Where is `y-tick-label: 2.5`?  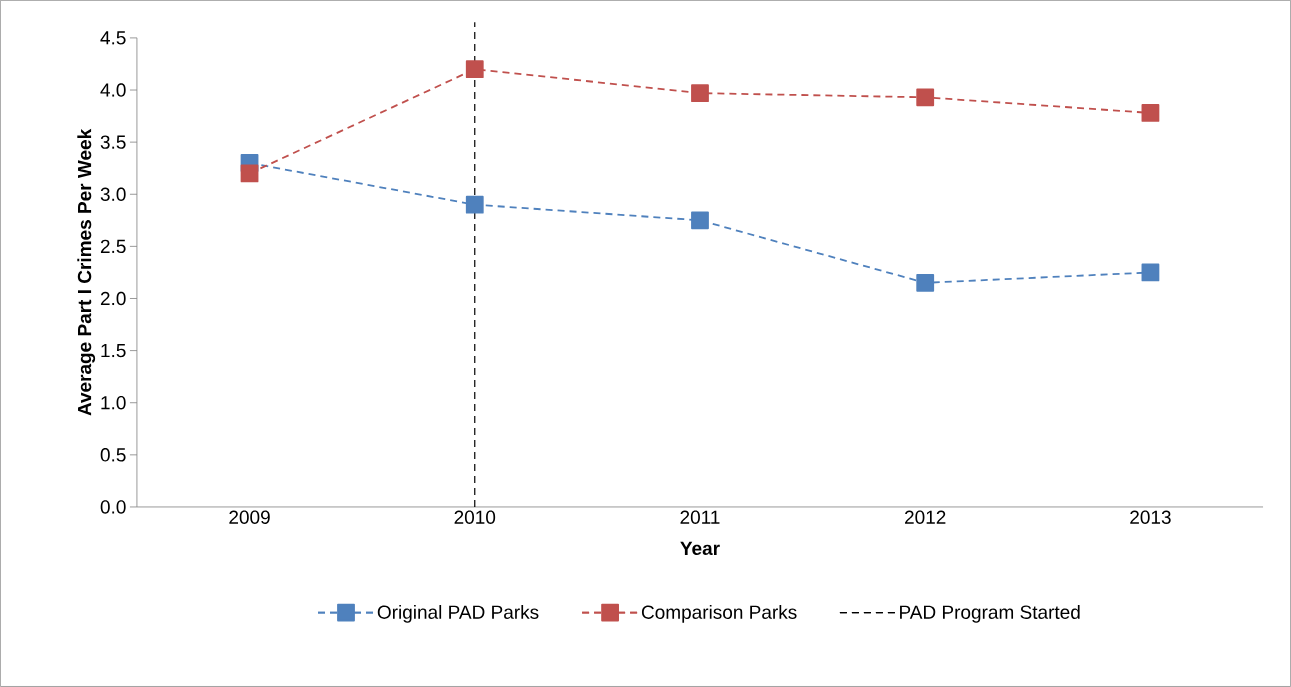
y-tick-label: 2.5 is located at coordinates (113, 246).